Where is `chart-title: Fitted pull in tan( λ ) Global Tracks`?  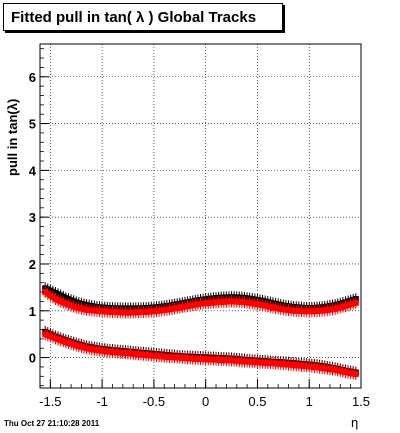 chart-title: Fitted pull in tan( λ ) Global Tracks is located at coordinates (134, 17).